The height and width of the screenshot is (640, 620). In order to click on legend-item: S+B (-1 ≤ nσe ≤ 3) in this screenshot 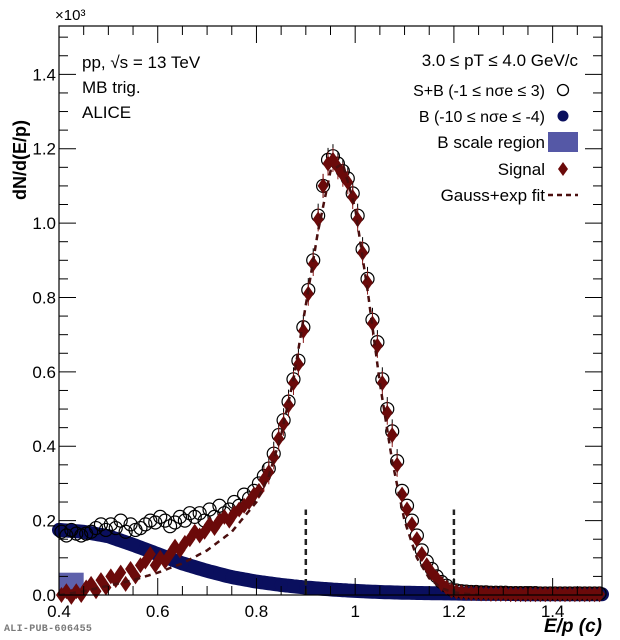, I will do `click(491, 91)`.